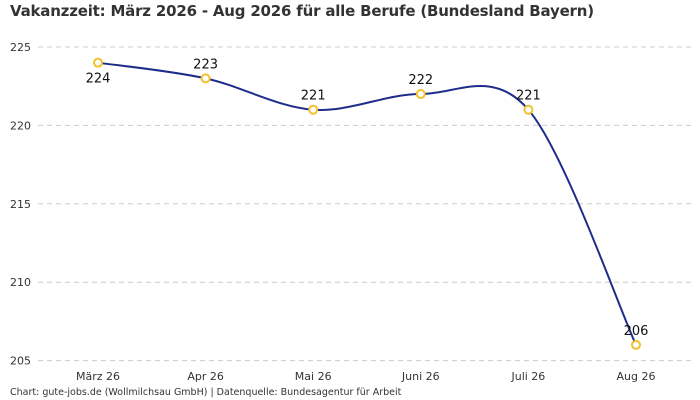 The image size is (700, 400). Describe the element at coordinates (98, 376) in the screenshot. I see `x-tick-label: März 26` at that location.